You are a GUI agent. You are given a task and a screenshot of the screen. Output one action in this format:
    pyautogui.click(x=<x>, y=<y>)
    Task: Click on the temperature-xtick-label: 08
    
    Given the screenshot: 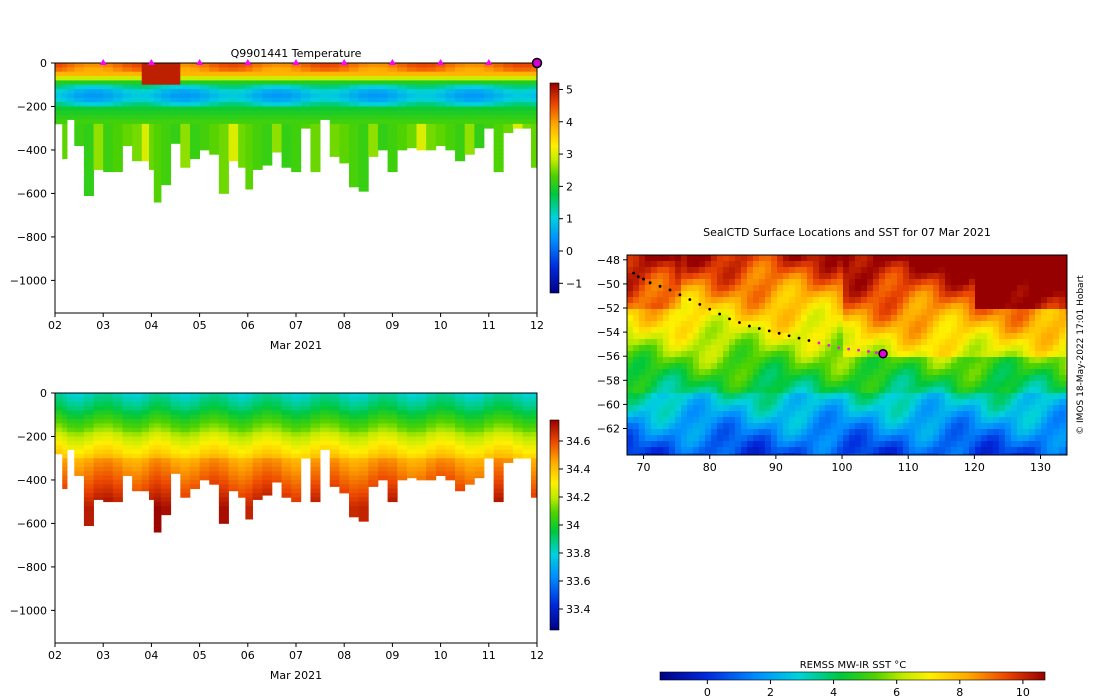 What is the action you would take?
    pyautogui.click(x=344, y=325)
    